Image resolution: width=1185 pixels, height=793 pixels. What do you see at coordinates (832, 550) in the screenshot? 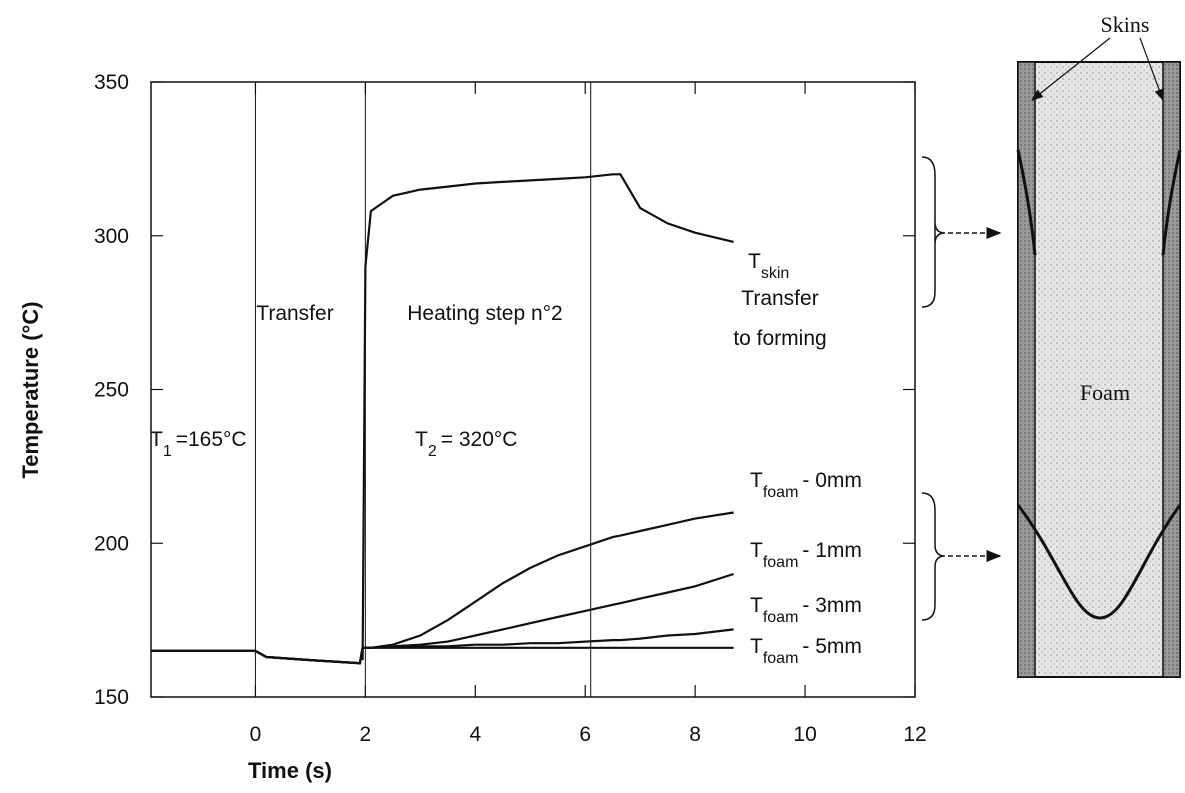
I see `label-tail: - 1mm` at bounding box center [832, 550].